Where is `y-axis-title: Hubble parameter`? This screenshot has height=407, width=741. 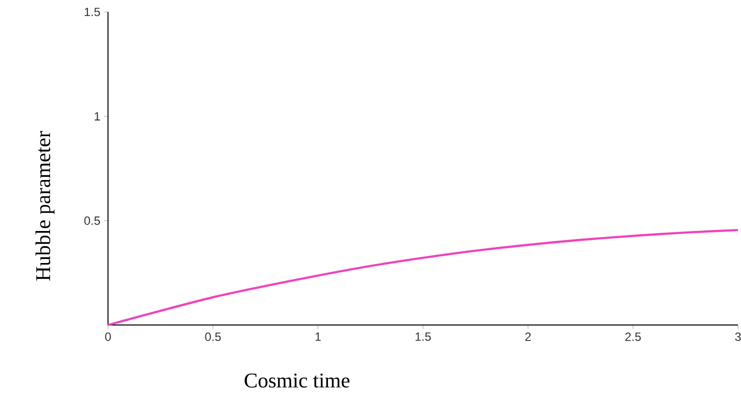 y-axis-title: Hubble parameter is located at coordinates (45, 206).